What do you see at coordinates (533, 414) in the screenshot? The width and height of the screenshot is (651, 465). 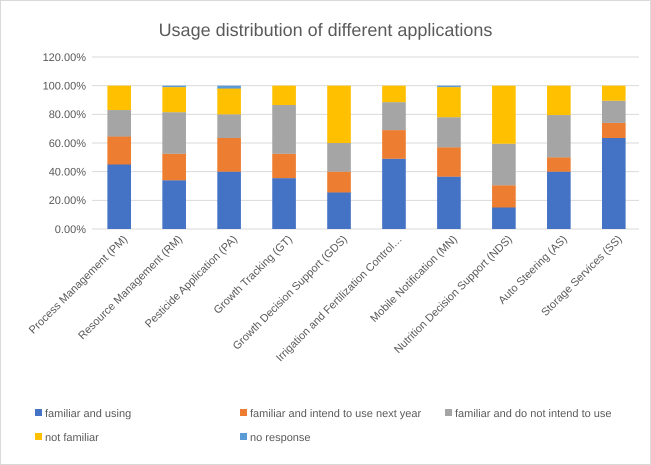 I see `legend-label: familiar and do not intend to use` at bounding box center [533, 414].